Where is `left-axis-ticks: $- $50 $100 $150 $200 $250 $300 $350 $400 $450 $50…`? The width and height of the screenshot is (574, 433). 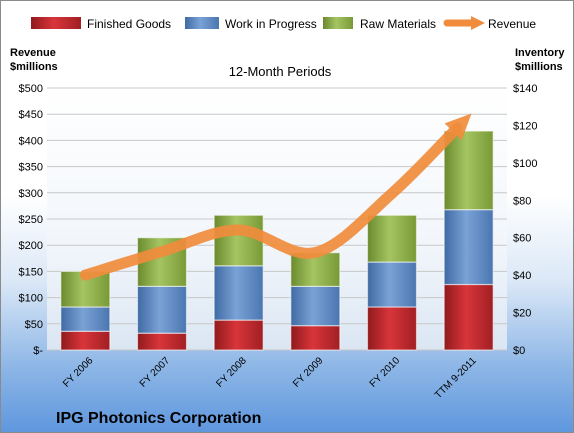
left-axis-ticks: $- $50 $100 $150 $200 $250 $300 $350 $400 $450 $50… is located at coordinates (31, 220).